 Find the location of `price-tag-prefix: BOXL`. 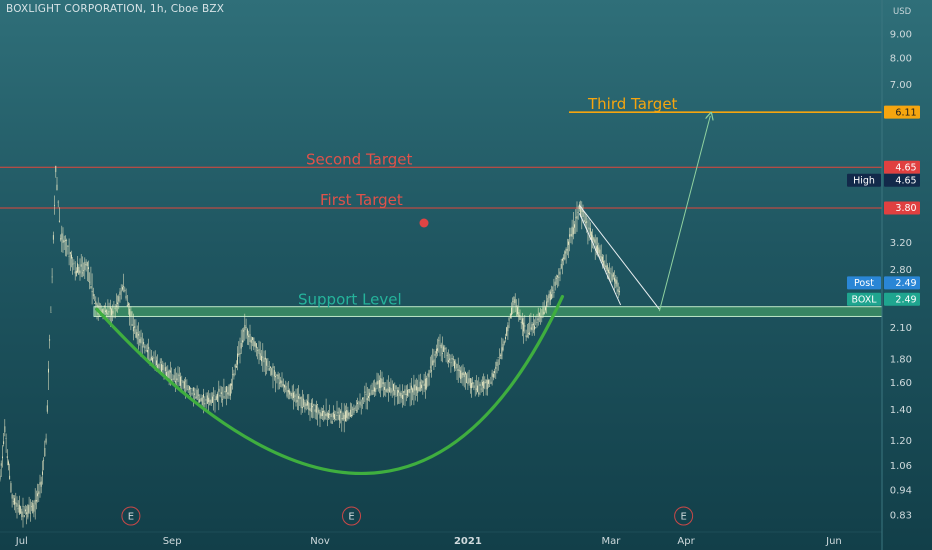

price-tag-prefix: BOXL is located at coordinates (864, 300).